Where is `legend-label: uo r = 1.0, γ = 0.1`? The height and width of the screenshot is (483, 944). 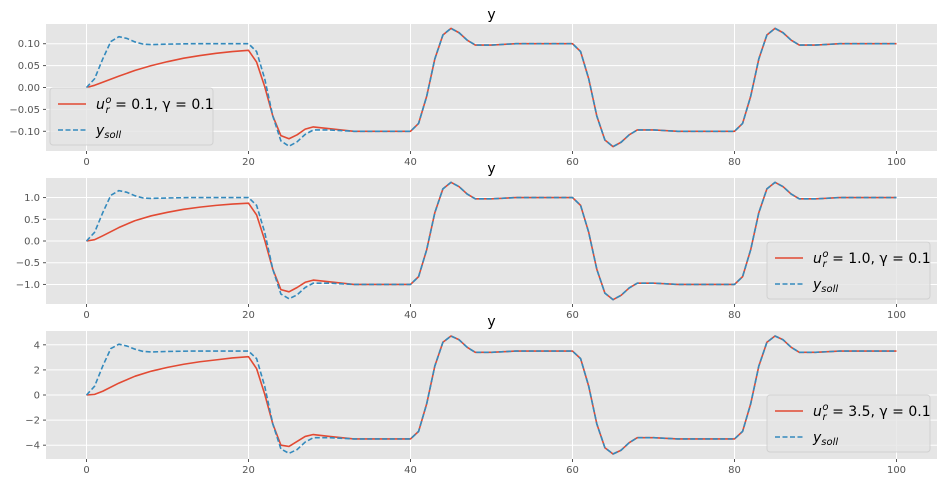 legend-label: uo r = 1.0, γ = 0.1 is located at coordinates (872, 259).